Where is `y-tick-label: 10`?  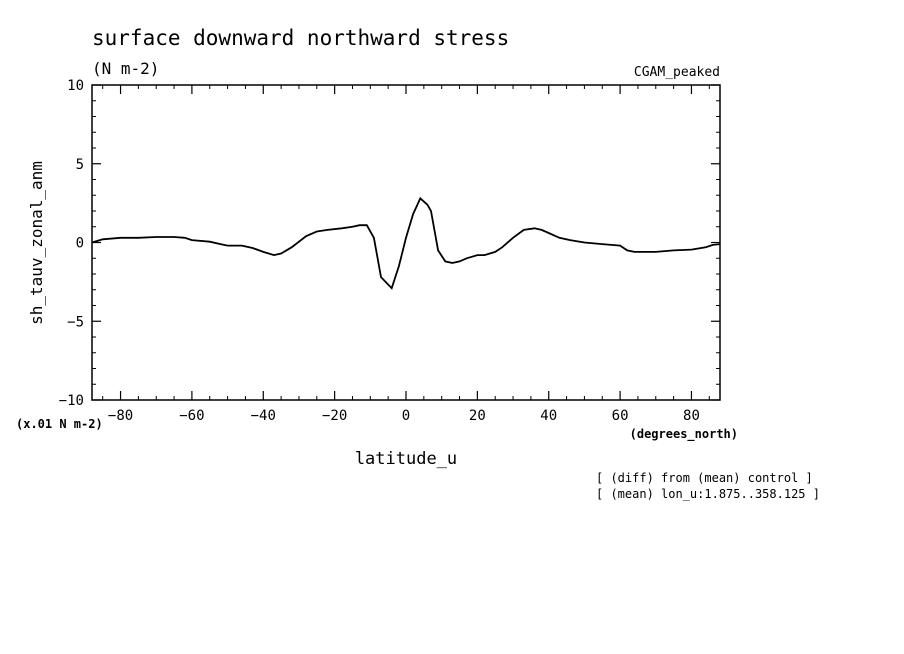
y-tick-label: 10 is located at coordinates (75, 86).